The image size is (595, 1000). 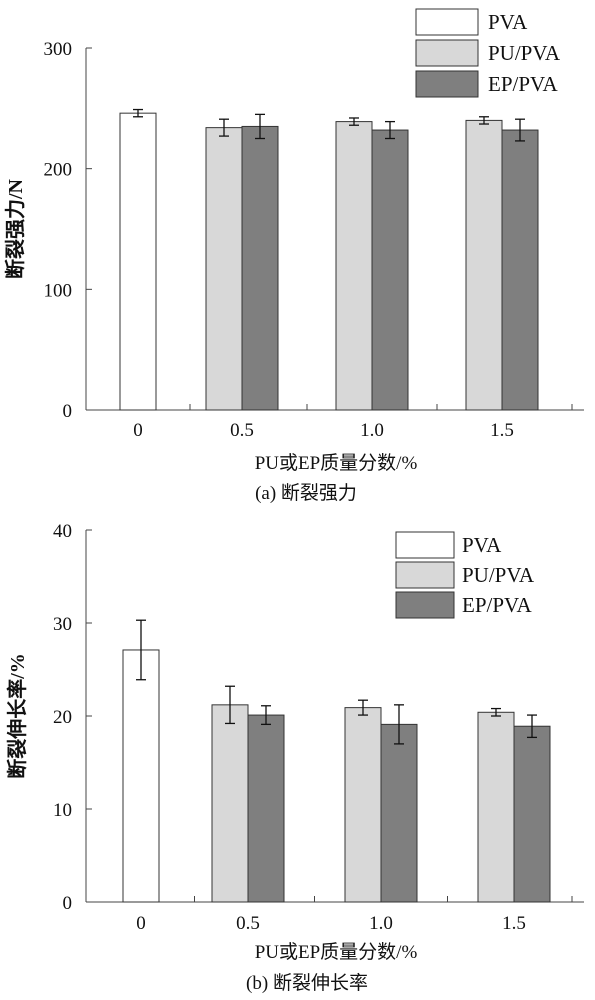 I want to click on figure-caption: (a) 断裂强力, so click(x=306, y=493).